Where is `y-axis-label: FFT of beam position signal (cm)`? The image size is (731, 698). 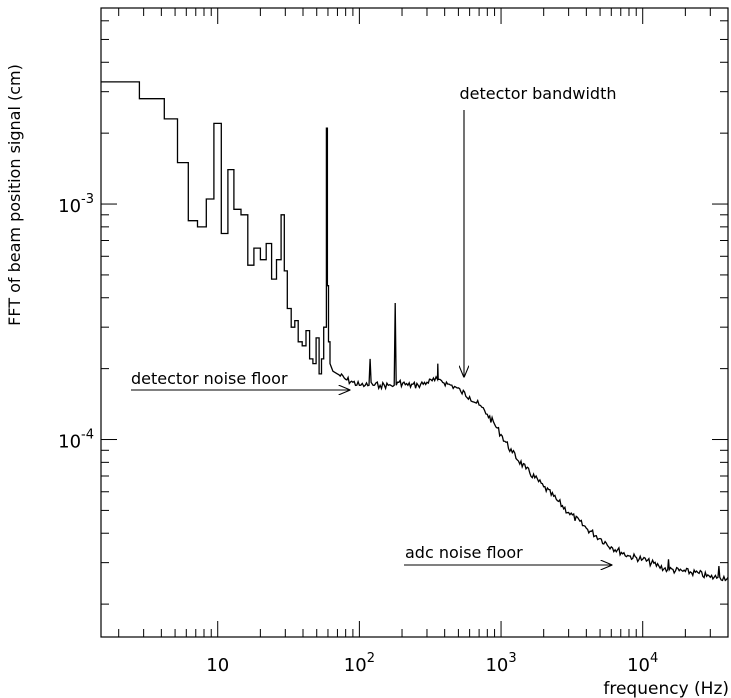
y-axis-label: FFT of beam position signal (cm) is located at coordinates (14, 195).